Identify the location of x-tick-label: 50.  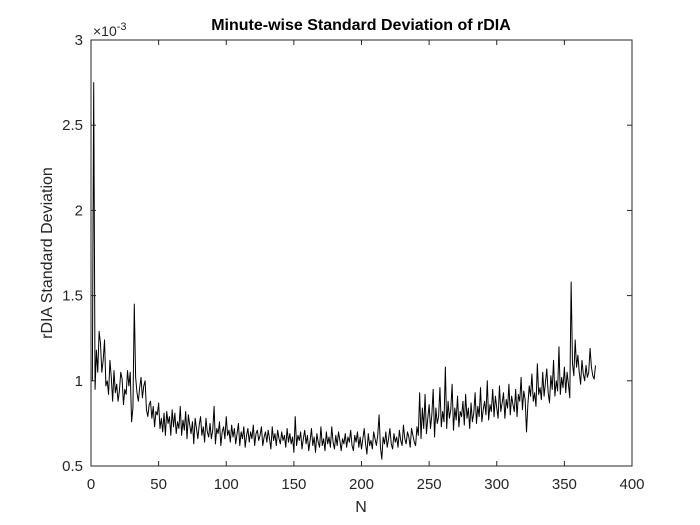
(158, 484).